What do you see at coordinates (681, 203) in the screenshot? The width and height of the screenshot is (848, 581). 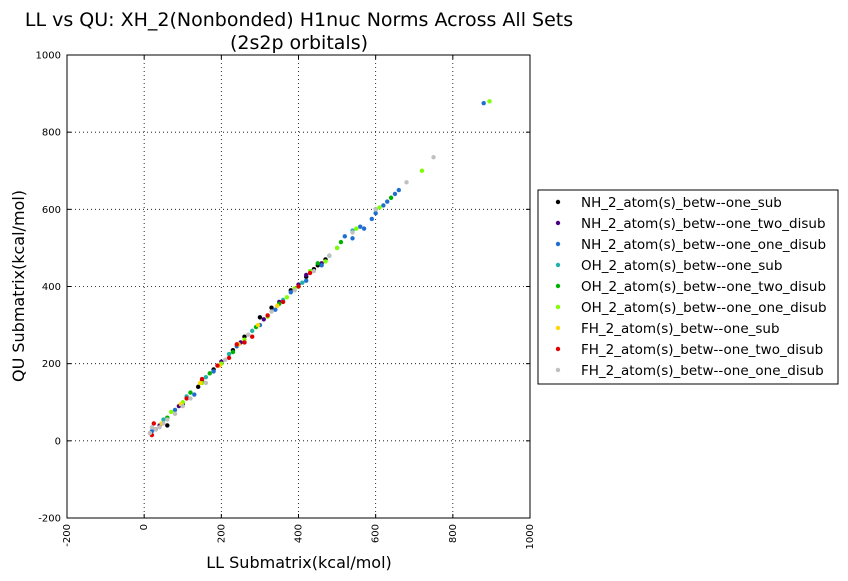 I see `legend-label: NH_2_atom(s)_betw--one_sub` at bounding box center [681, 203].